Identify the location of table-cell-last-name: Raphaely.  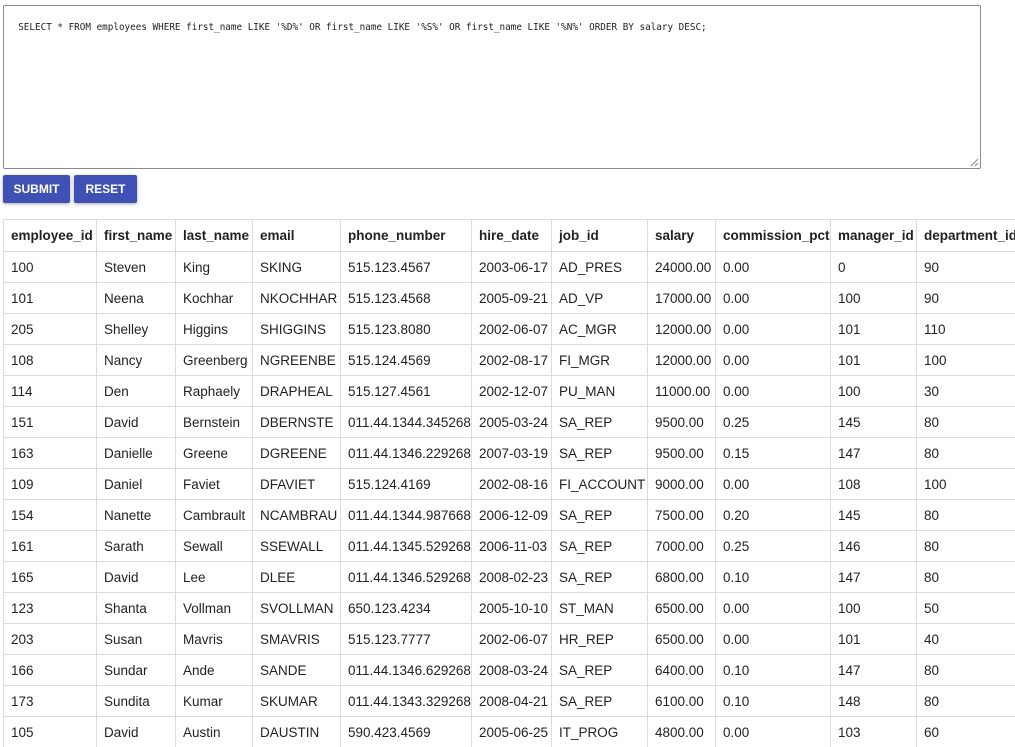
(214, 391).